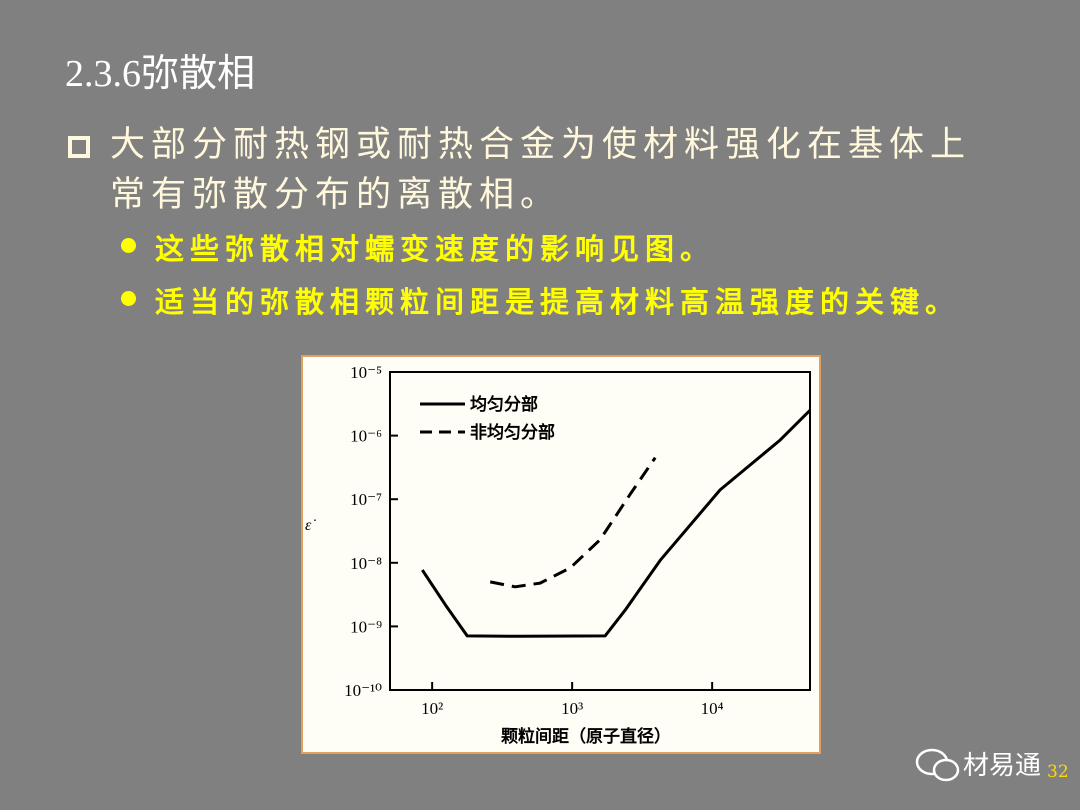 The height and width of the screenshot is (810, 1080). I want to click on y-tick-label: 10⁻⁷, so click(366, 499).